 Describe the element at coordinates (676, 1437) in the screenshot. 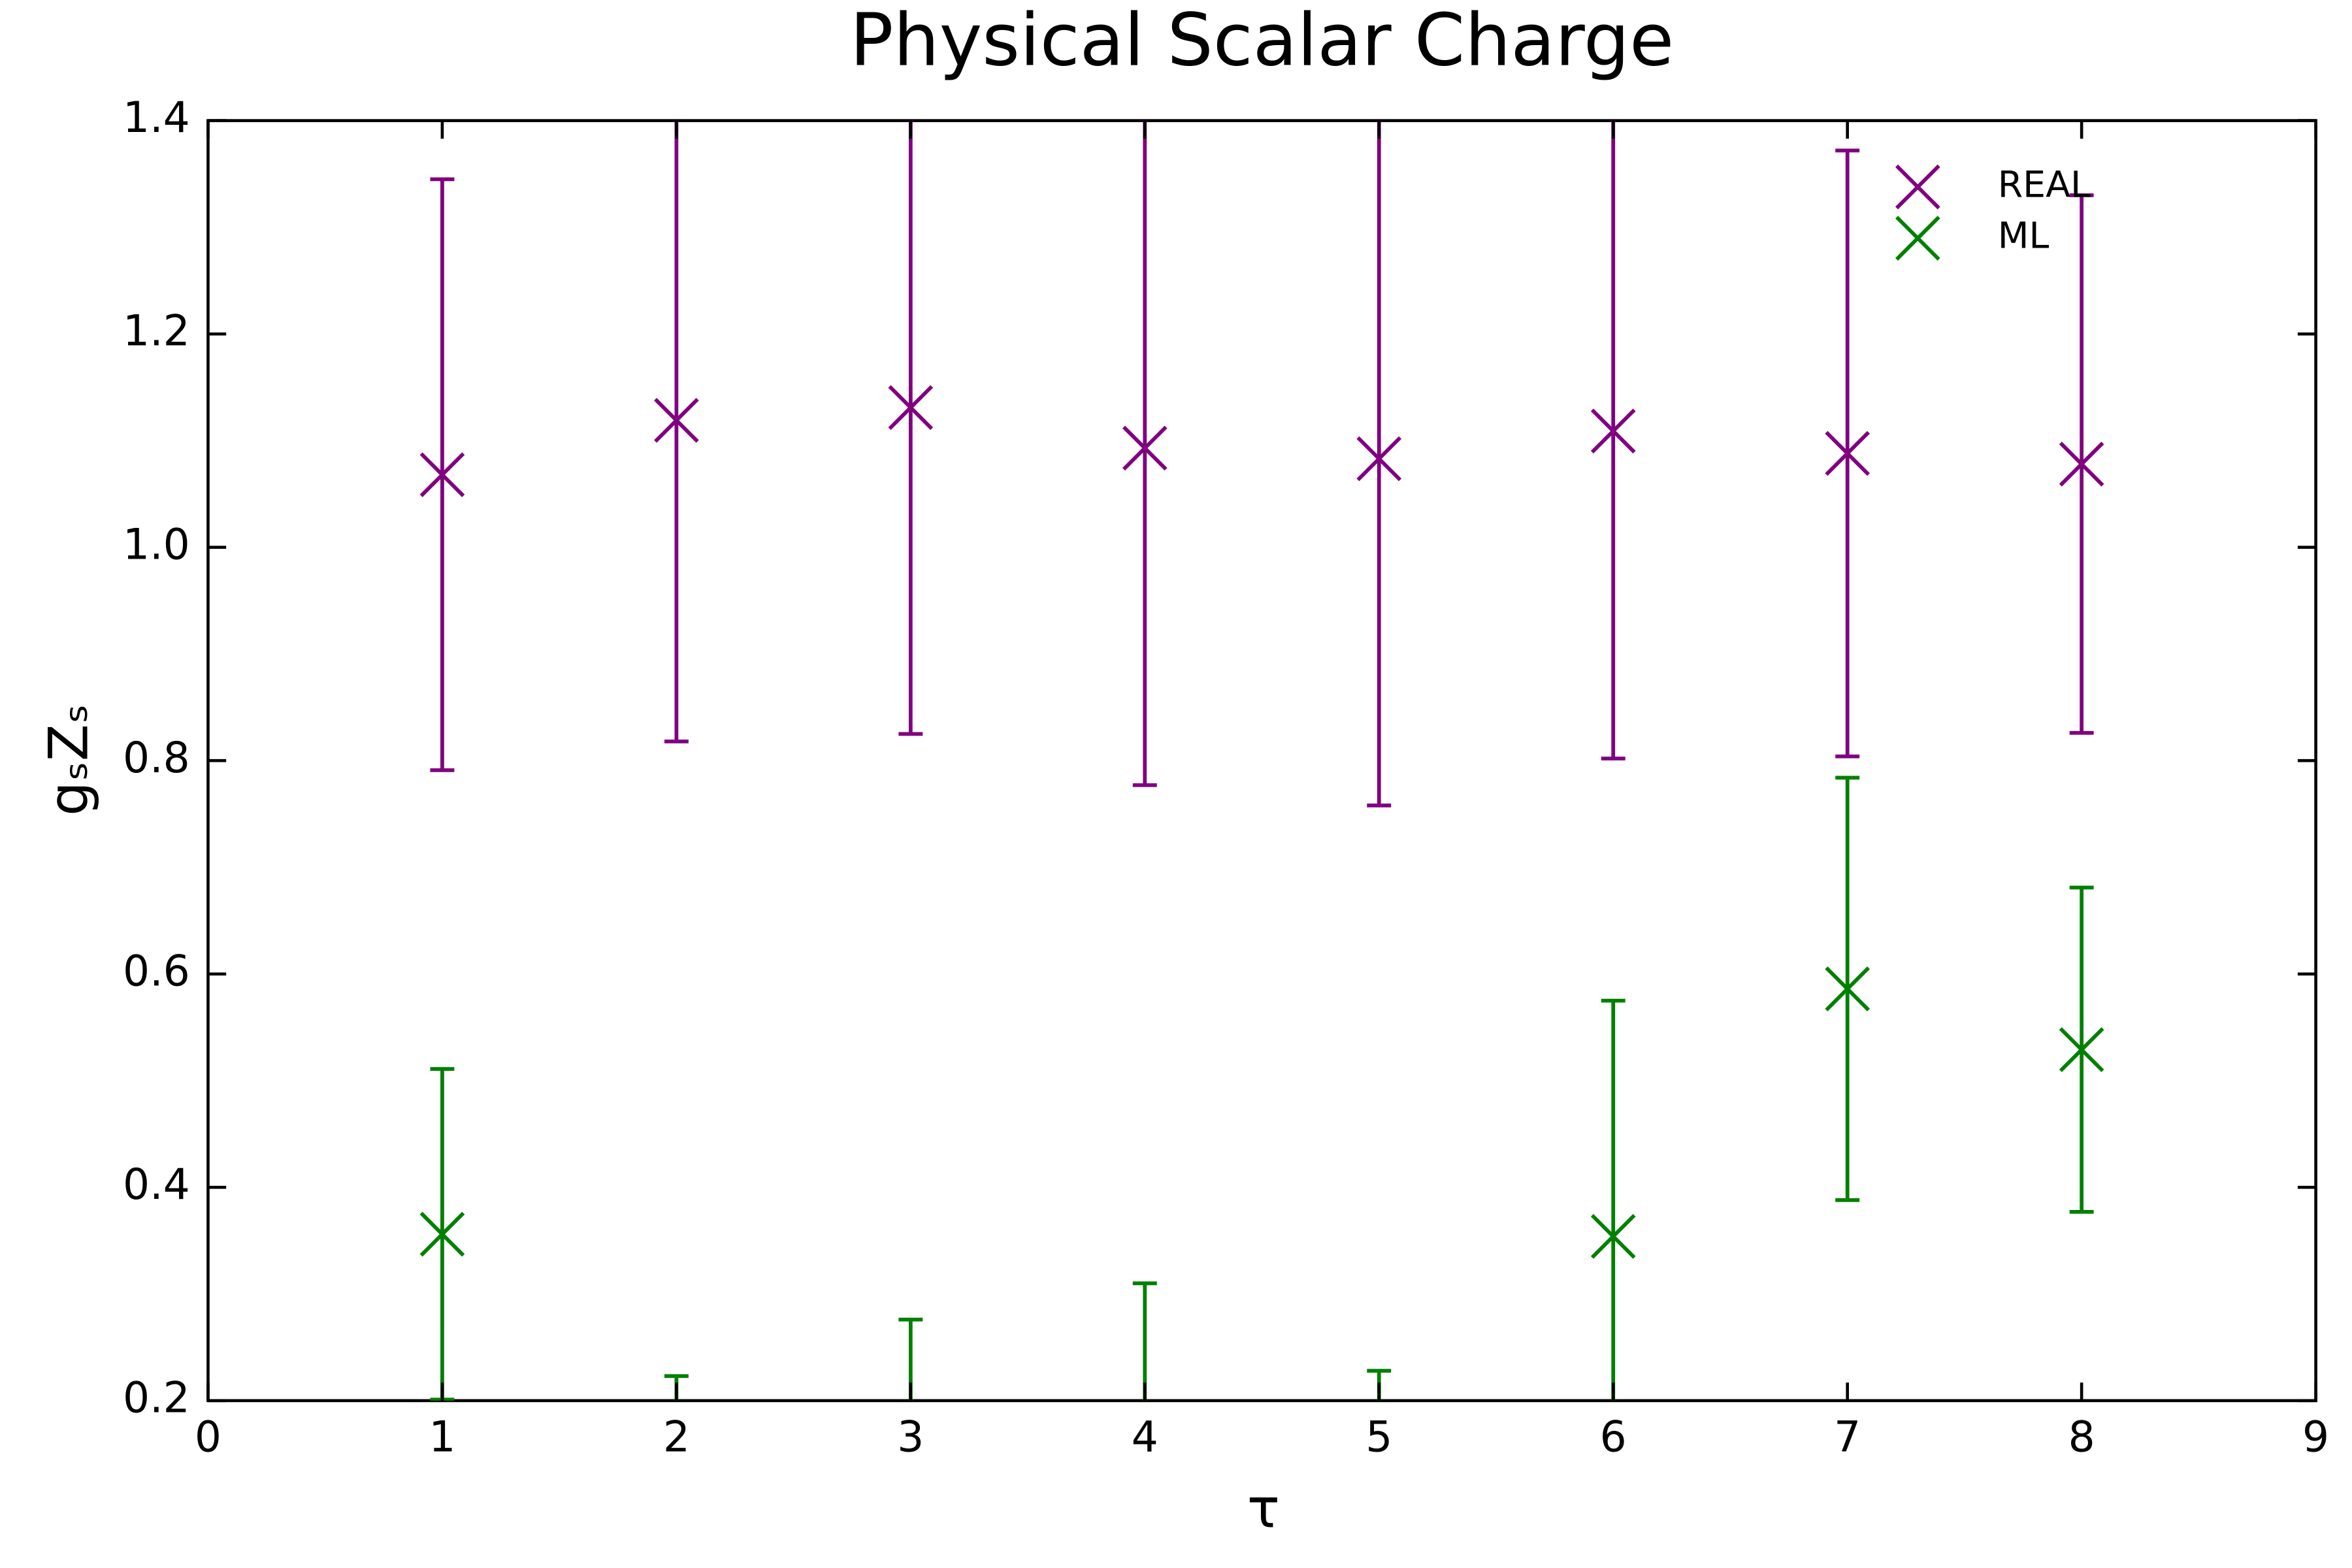

I see `x-tick-label: 2` at that location.